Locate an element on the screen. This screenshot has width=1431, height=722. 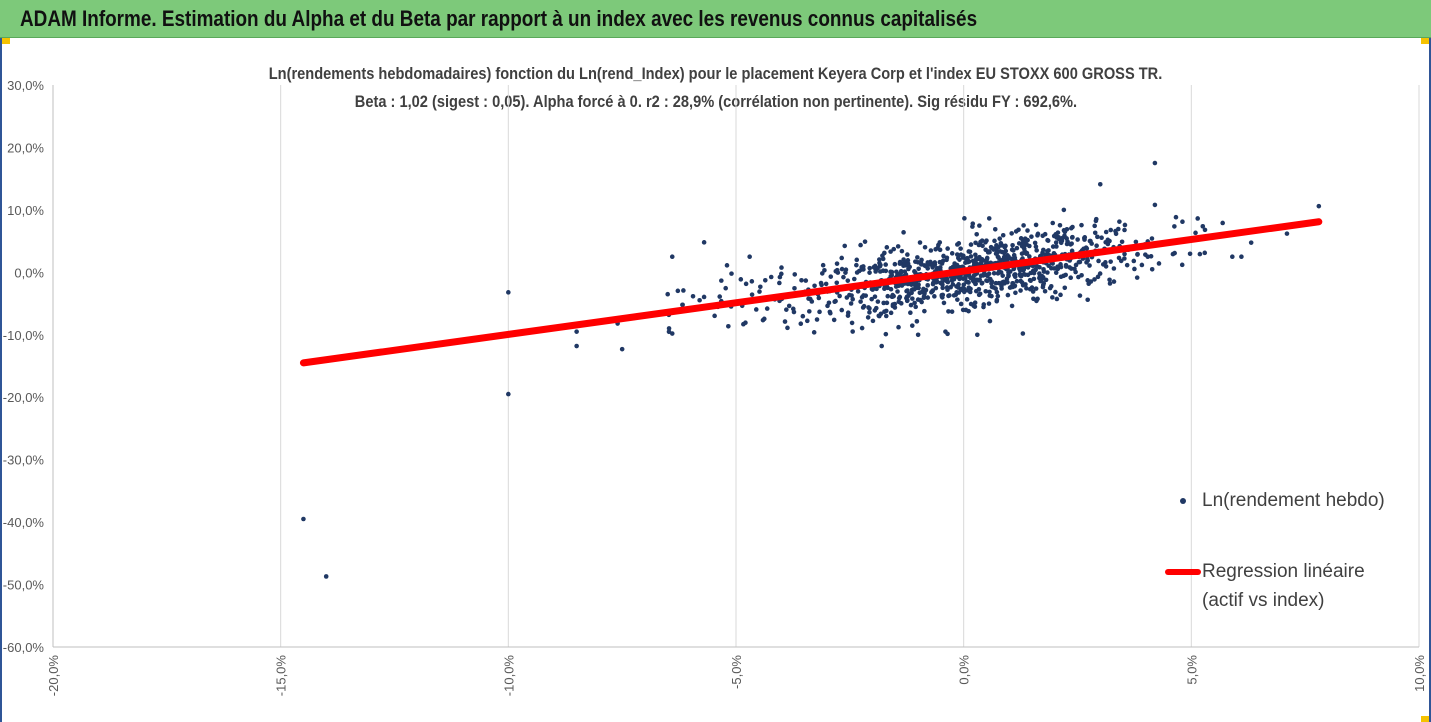
y-tick-label: 0,0% is located at coordinates (29, 272).